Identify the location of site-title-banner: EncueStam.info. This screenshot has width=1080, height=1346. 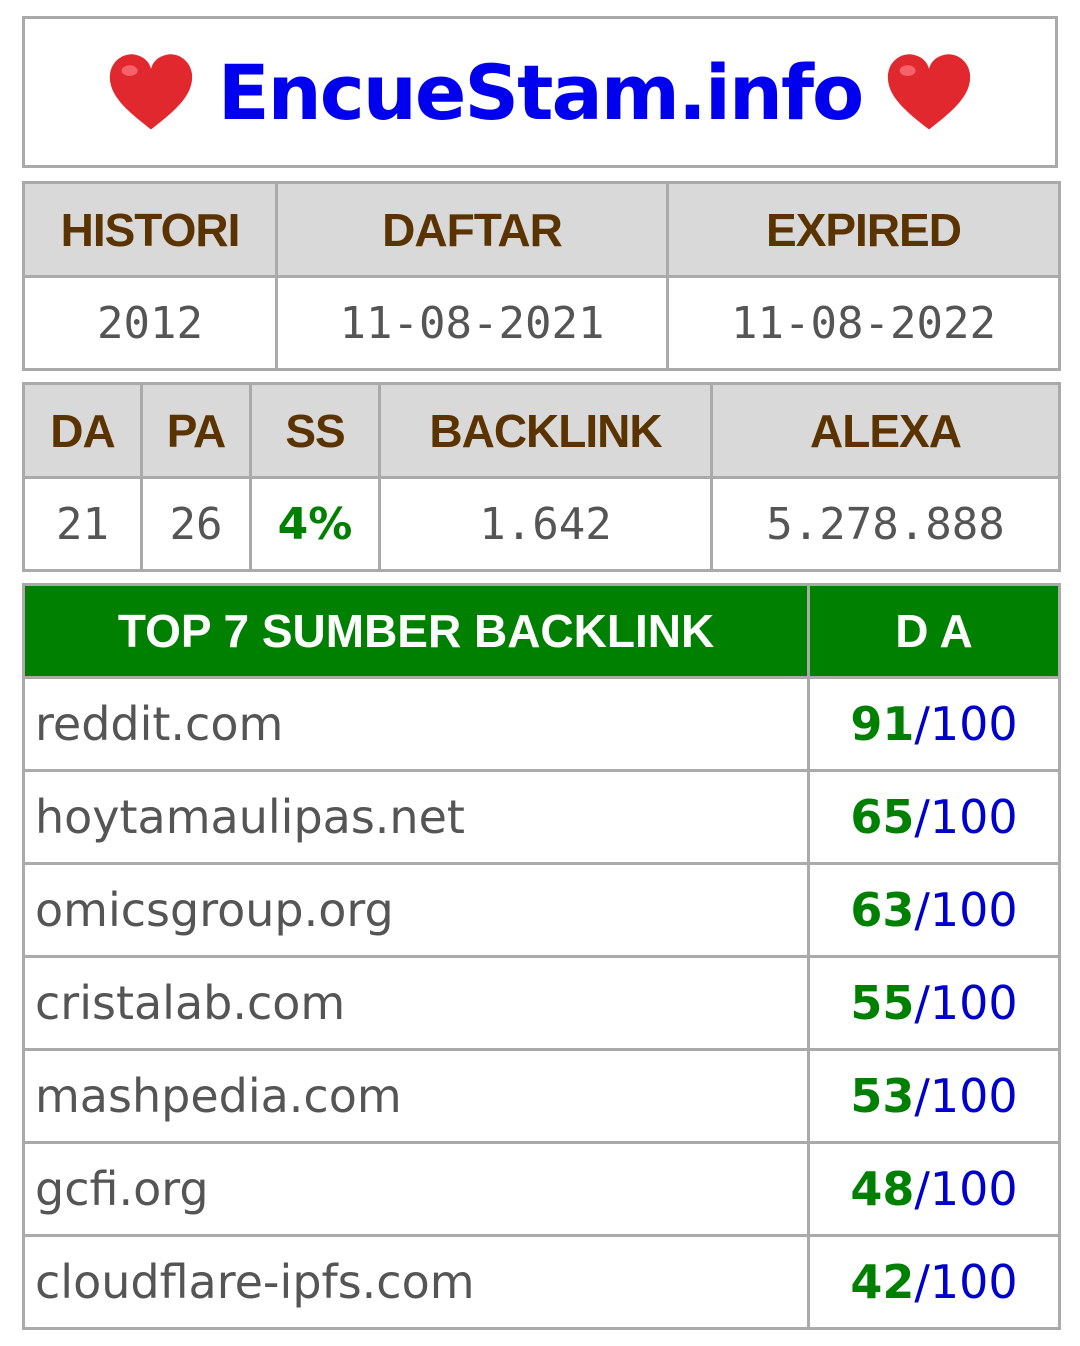
(540, 92).